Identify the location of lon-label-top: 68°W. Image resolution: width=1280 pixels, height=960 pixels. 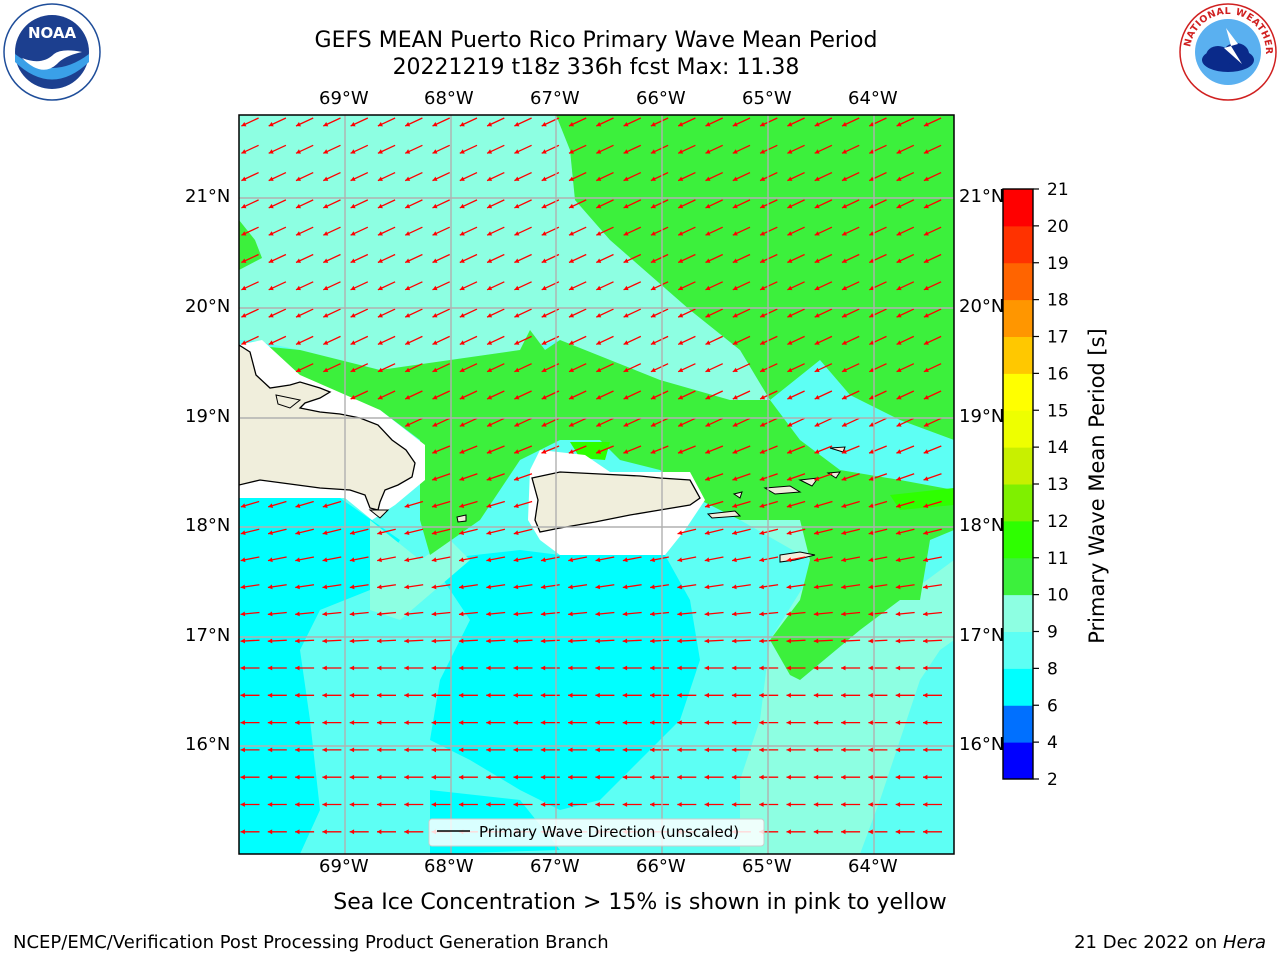
(449, 98).